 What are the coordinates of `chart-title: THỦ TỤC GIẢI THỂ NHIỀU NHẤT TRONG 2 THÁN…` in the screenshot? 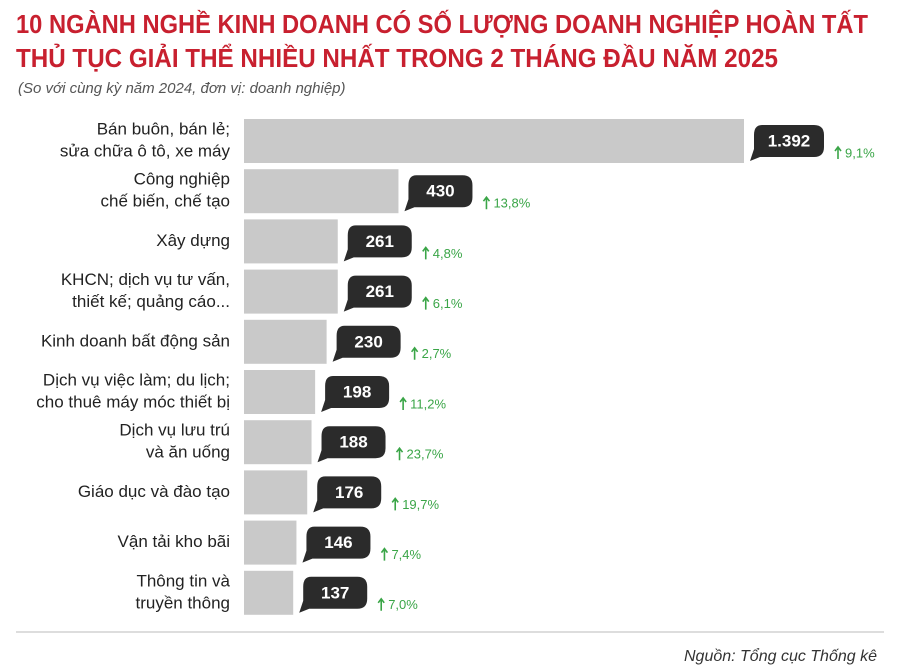 It's located at (397, 57).